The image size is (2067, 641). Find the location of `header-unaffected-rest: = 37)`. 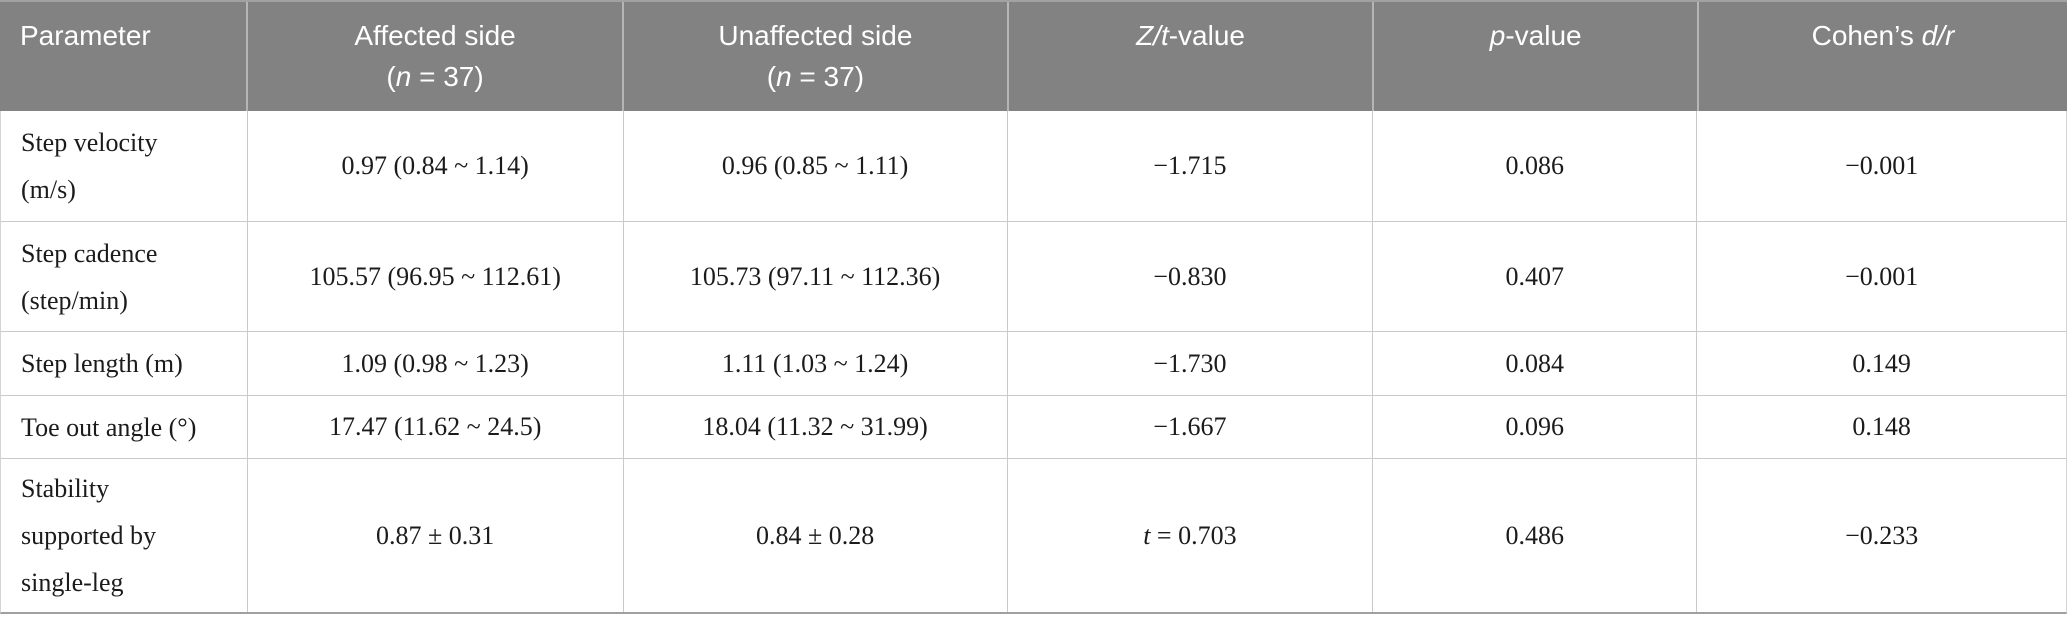

header-unaffected-rest: = 37) is located at coordinates (828, 76).